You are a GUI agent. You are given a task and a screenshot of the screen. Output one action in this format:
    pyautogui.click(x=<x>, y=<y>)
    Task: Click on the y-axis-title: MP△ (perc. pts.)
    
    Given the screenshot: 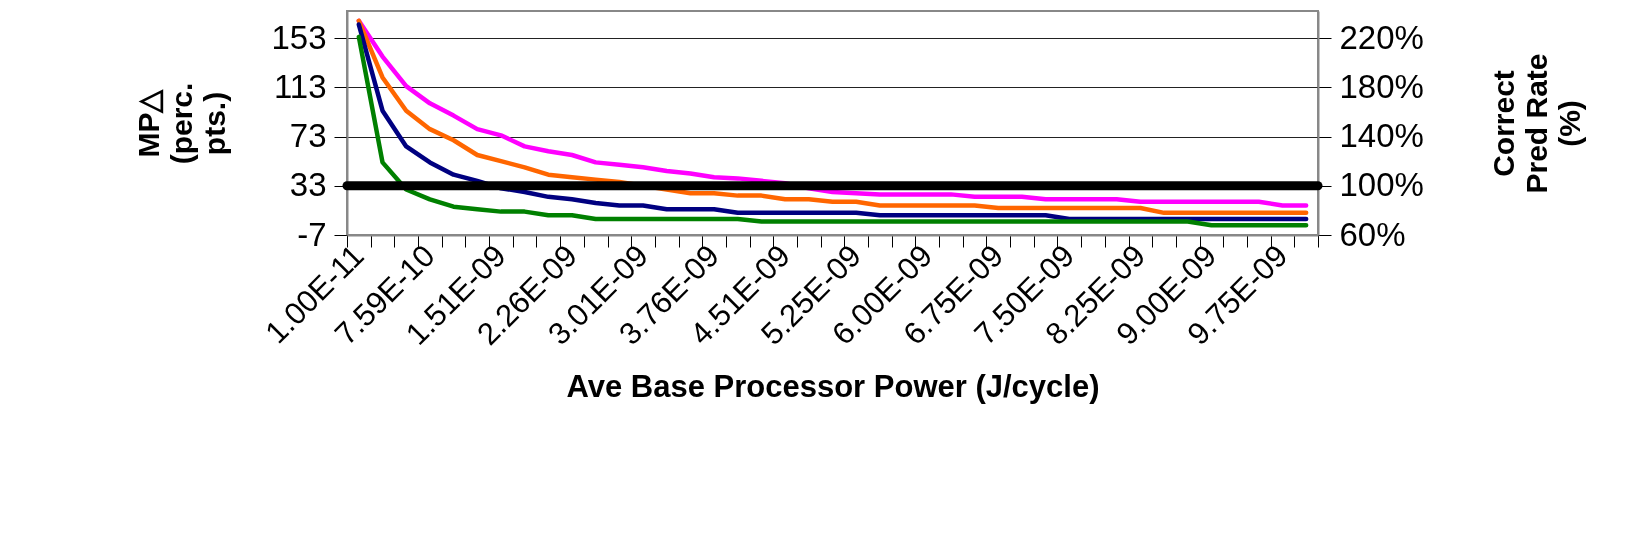 What is the action you would take?
    pyautogui.click(x=182, y=123)
    